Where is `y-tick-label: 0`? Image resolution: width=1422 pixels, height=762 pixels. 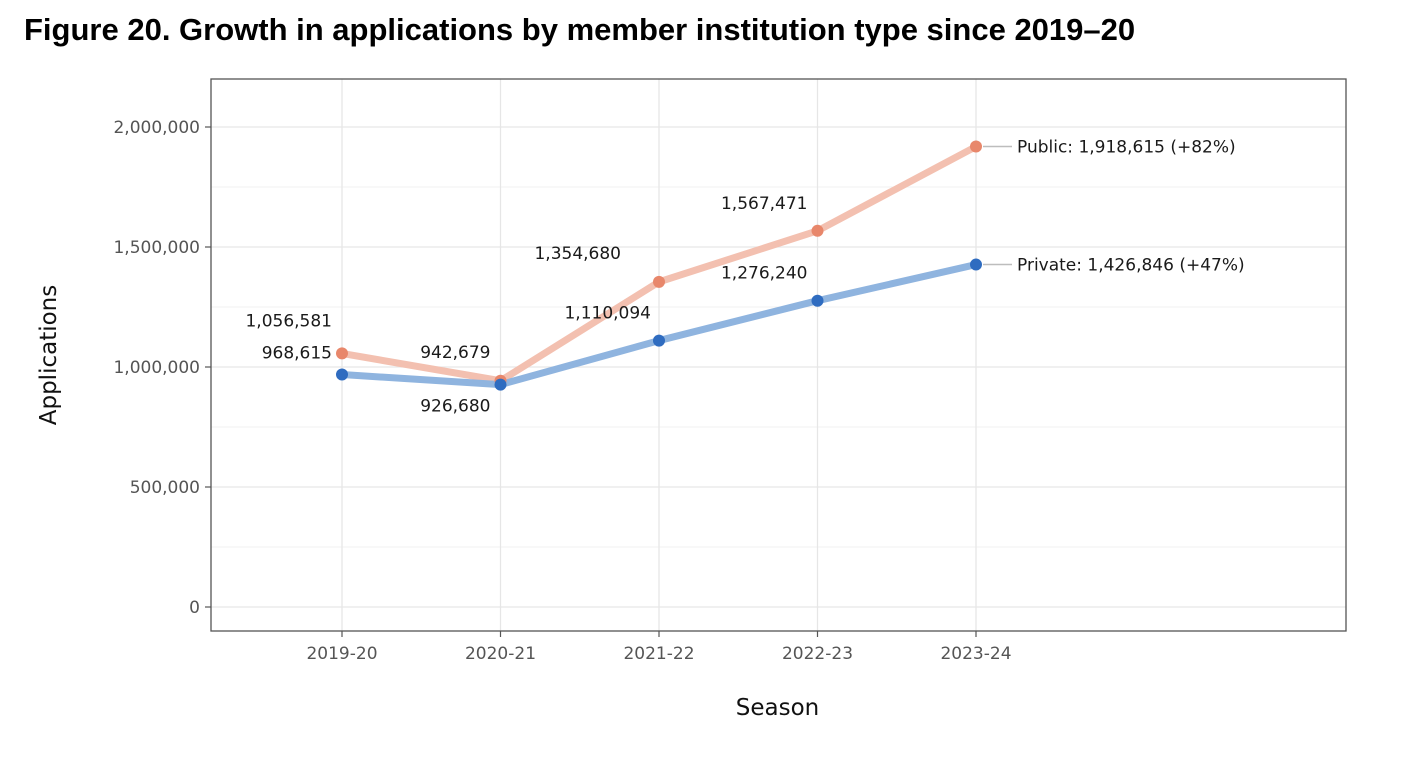
y-tick-label: 0 is located at coordinates (194, 608).